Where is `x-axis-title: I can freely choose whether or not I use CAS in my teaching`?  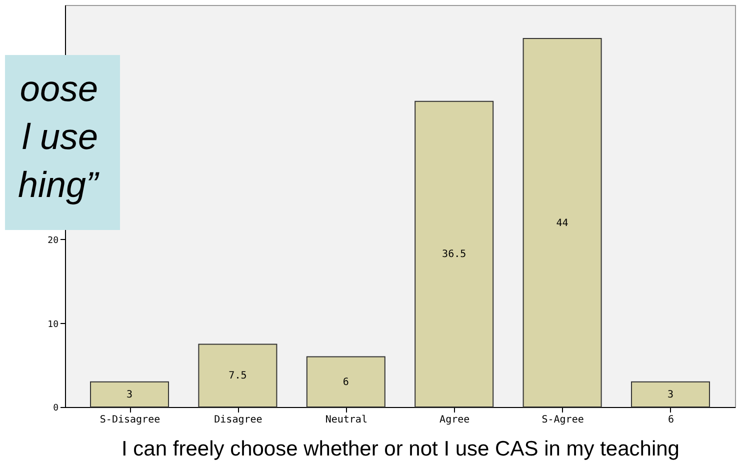 x-axis-title: I can freely choose whether or not I use CAS in my teaching is located at coordinates (401, 449).